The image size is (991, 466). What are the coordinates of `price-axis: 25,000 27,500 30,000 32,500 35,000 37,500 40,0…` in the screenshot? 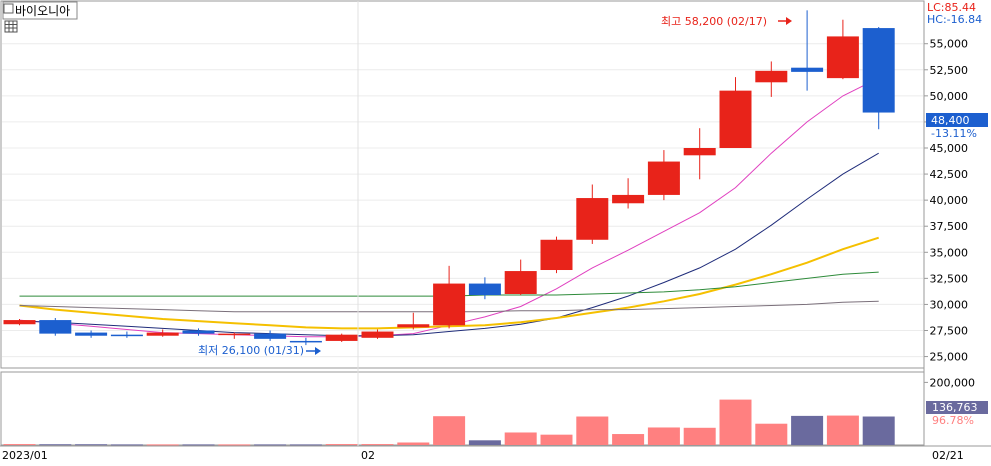 It's located at (946, 201).